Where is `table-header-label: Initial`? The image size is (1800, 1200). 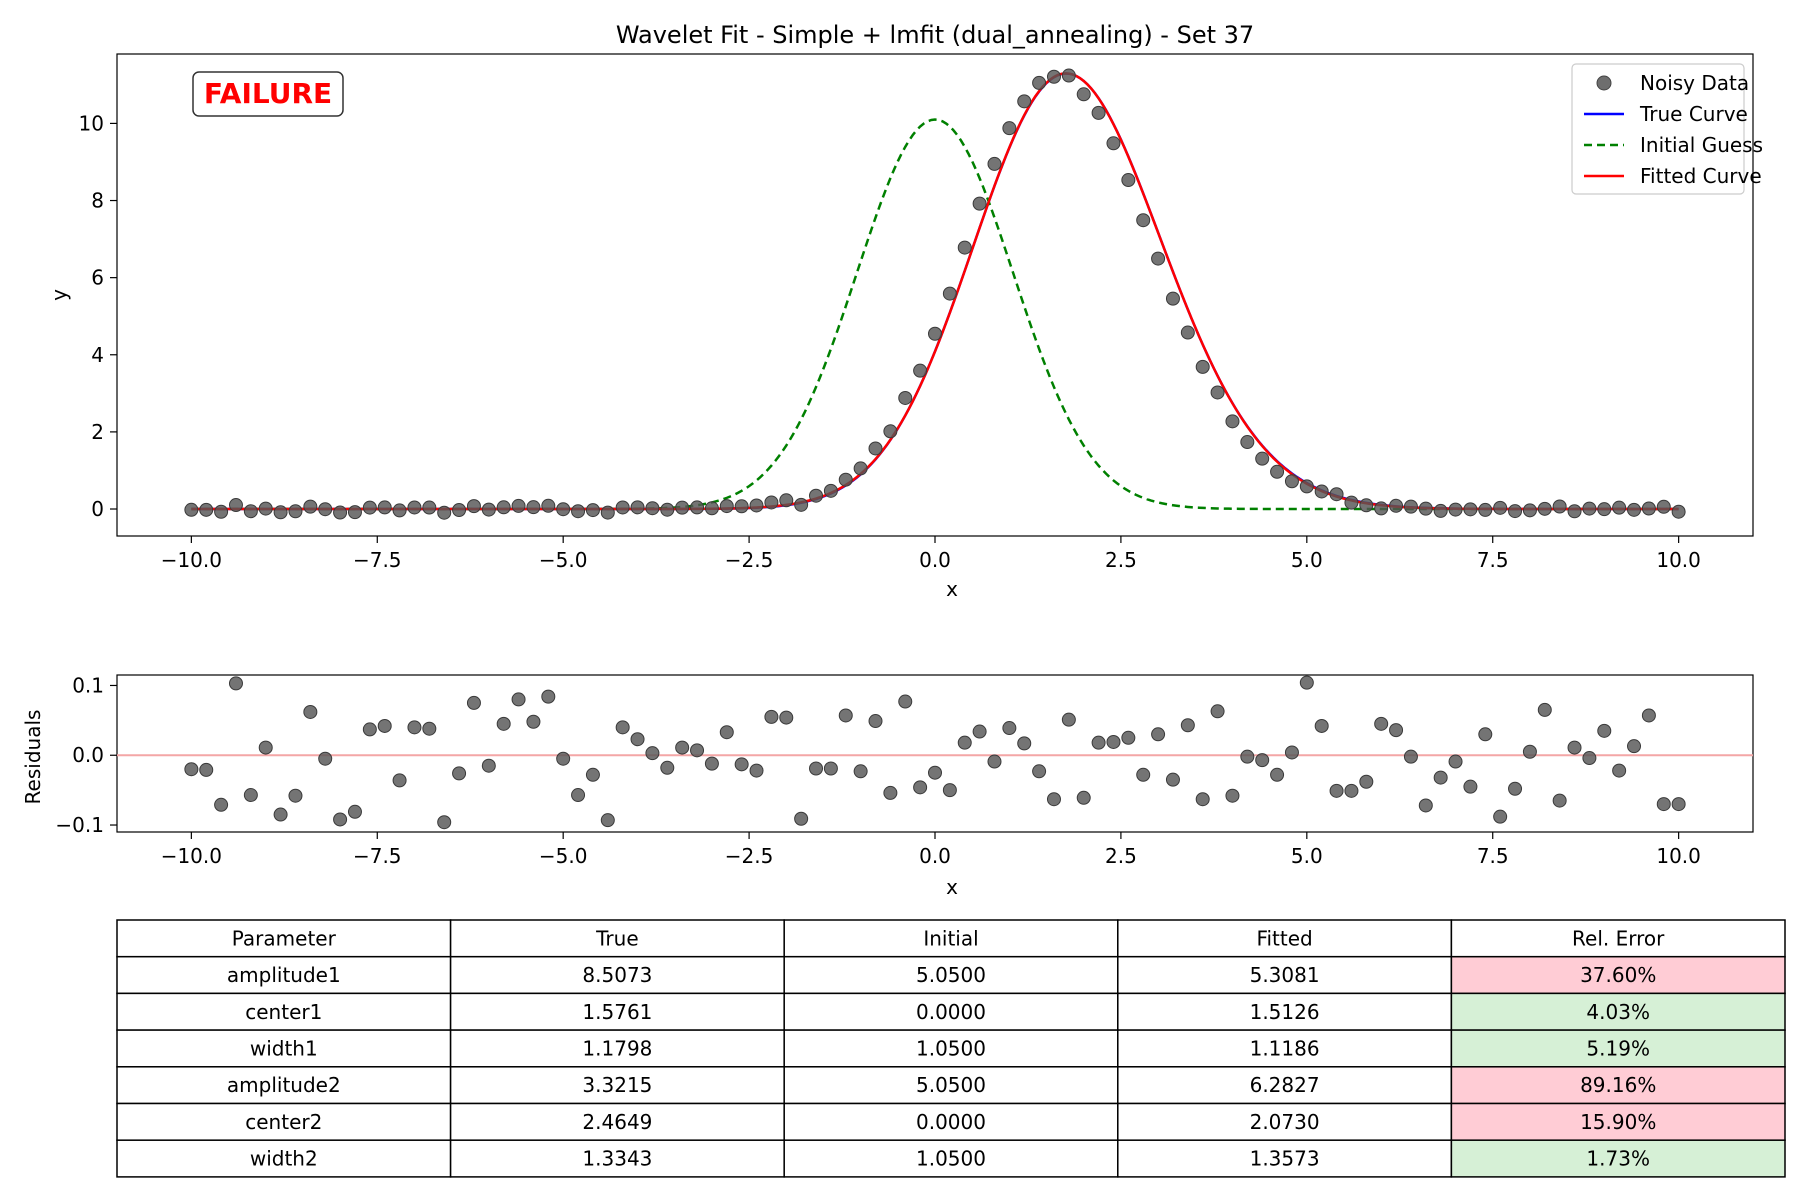
table-header-label: Initial is located at coordinates (950, 938).